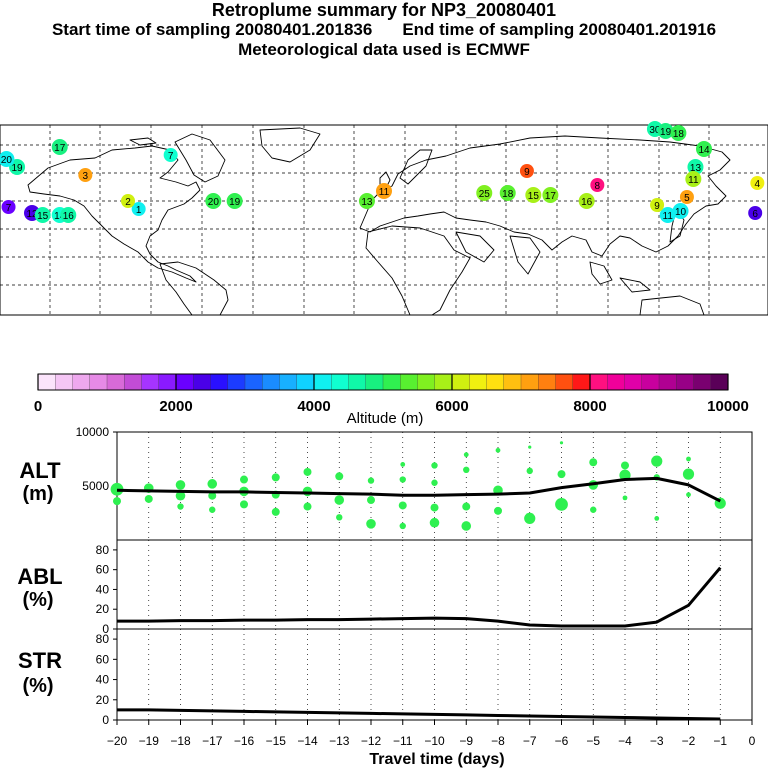 This screenshot has width=768, height=768. What do you see at coordinates (559, 29) in the screenshot?
I see `end-time: End time of sampling 20080401.201916` at bounding box center [559, 29].